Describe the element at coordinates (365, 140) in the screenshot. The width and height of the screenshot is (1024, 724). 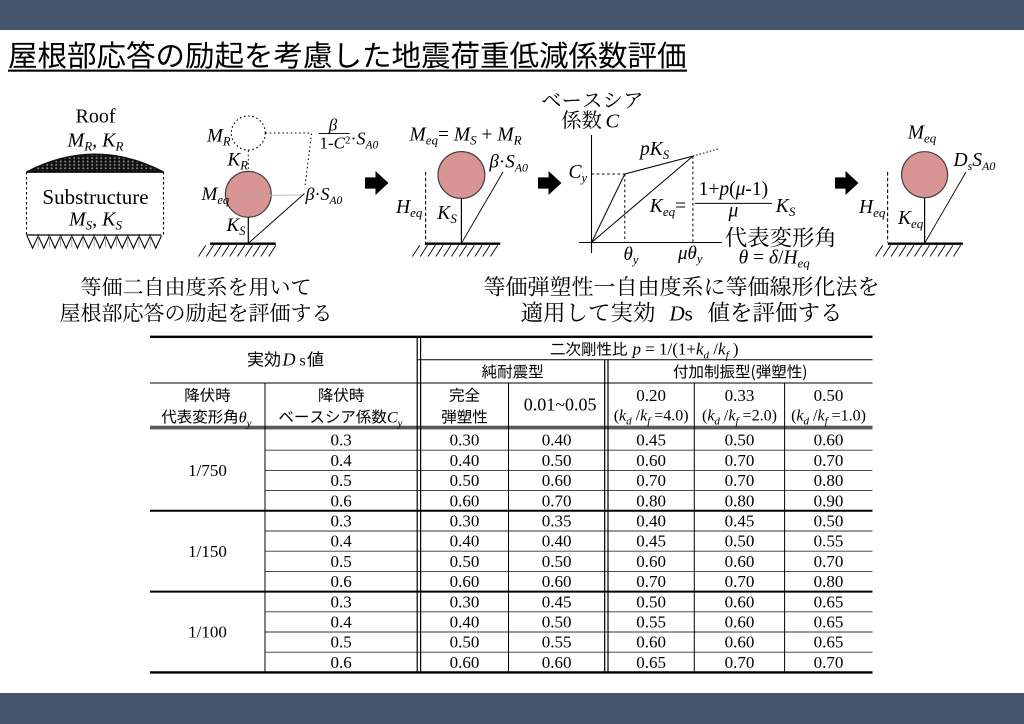
I see `svg-text: ·SA0​` at that location.